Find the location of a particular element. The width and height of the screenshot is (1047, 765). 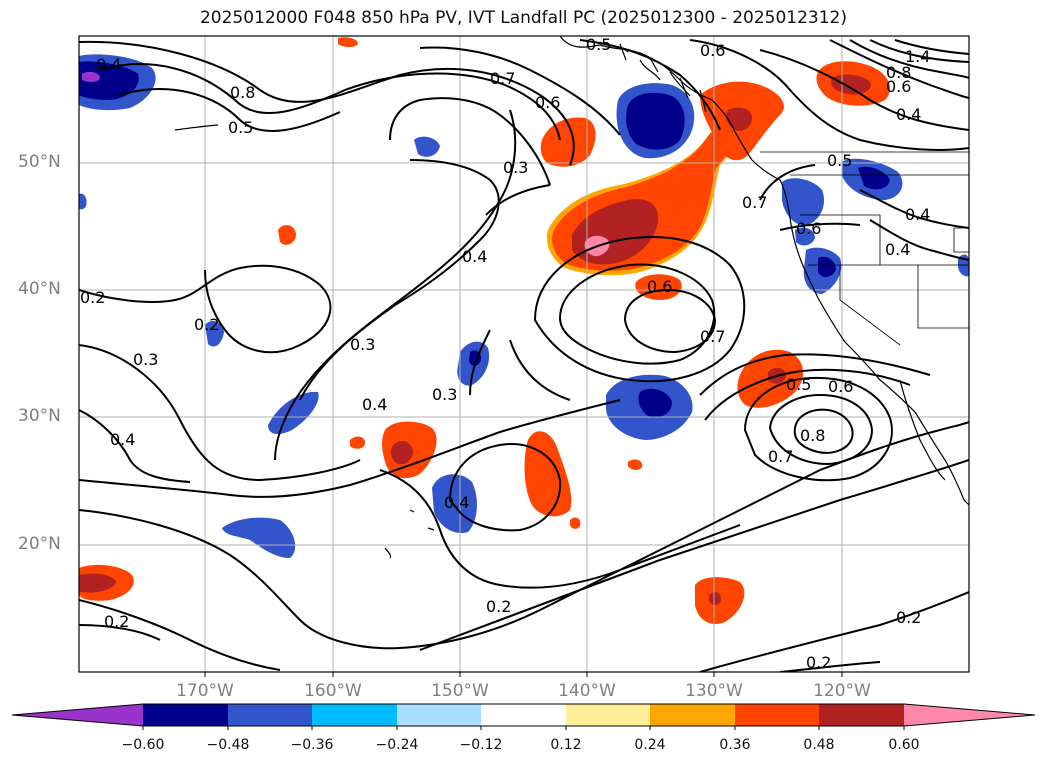

contour-label-4: 0.7 is located at coordinates (502, 78).